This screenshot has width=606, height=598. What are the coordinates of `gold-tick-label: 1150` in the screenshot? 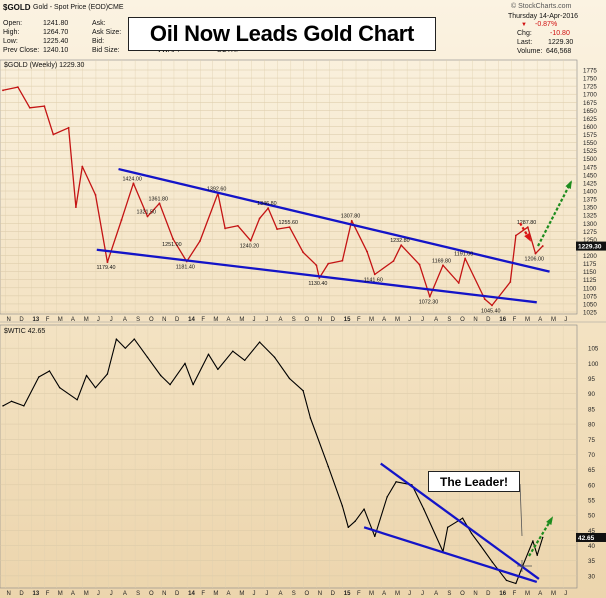 It's located at (590, 272).